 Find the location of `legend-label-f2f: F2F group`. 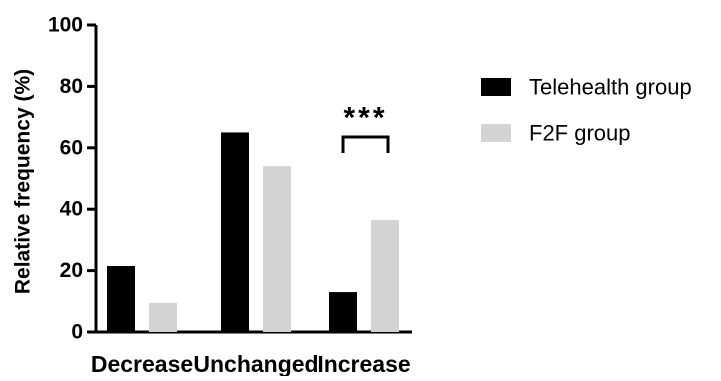

legend-label-f2f: F2F group is located at coordinates (580, 133).